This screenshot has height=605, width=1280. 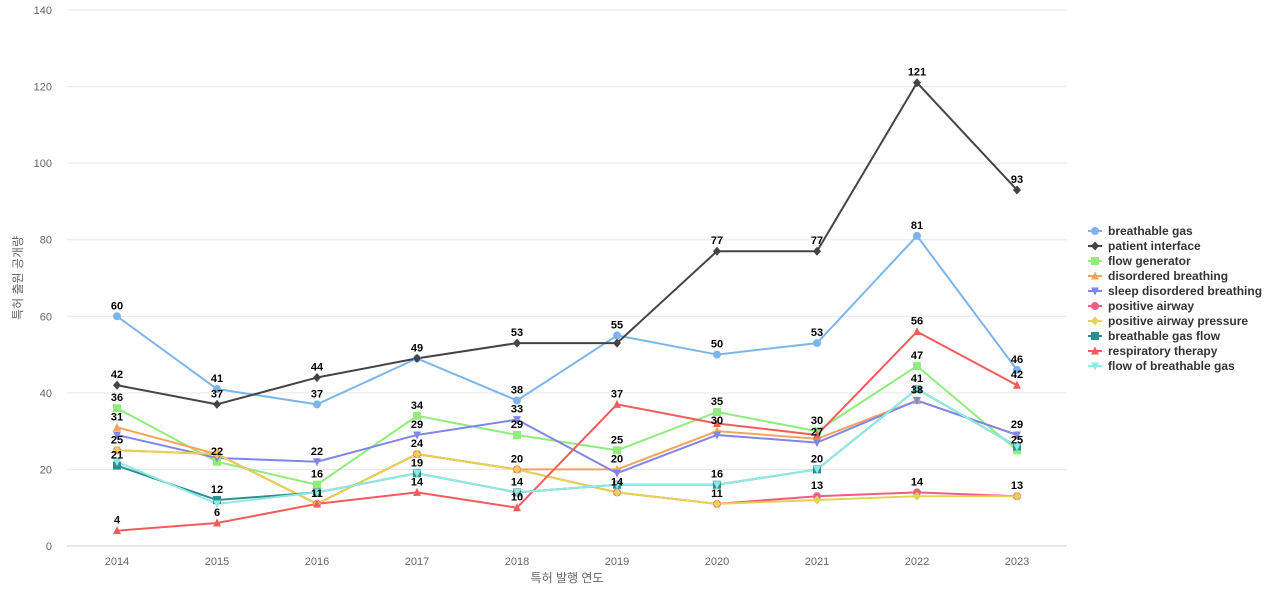 What do you see at coordinates (817, 421) in the screenshot?
I see `data-label: 30` at bounding box center [817, 421].